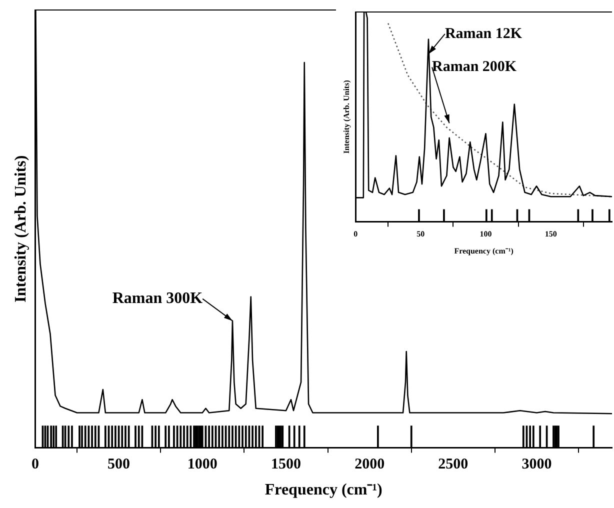 The width and height of the screenshot is (614, 508). I want to click on annotation: Raman 200K, so click(474, 67).